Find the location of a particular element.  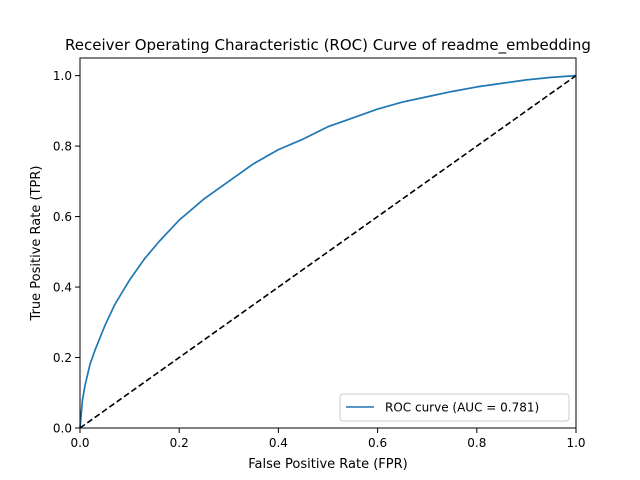

y-axis-ticks: 0.0 0.2 0.4 0.6 0.8 1.0 is located at coordinates (66, 252).